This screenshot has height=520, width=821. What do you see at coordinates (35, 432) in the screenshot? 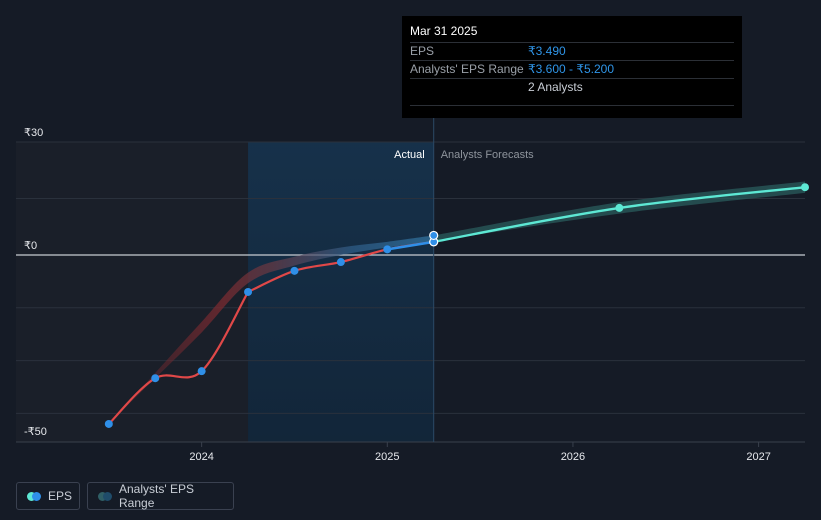
I see `y-tick-label: -₹50` at bounding box center [35, 432].